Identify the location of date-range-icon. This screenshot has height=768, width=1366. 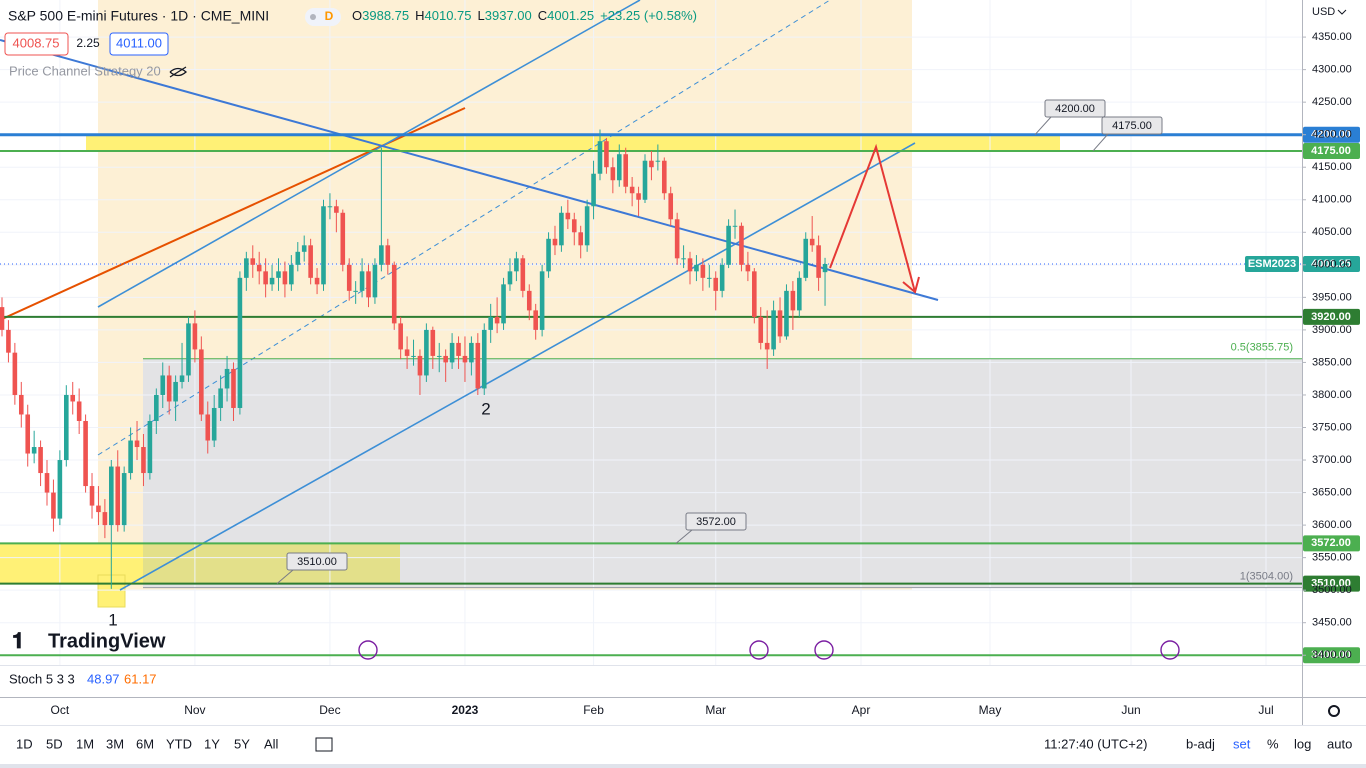
(324, 744).